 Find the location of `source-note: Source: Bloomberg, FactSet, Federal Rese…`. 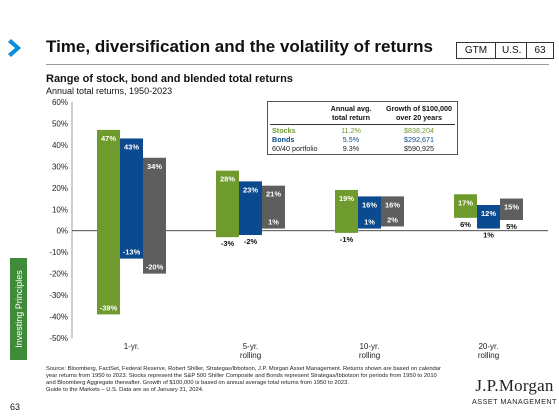

source-note: Source: Bloomberg, FactSet, Federal Rese… is located at coordinates (246, 380).